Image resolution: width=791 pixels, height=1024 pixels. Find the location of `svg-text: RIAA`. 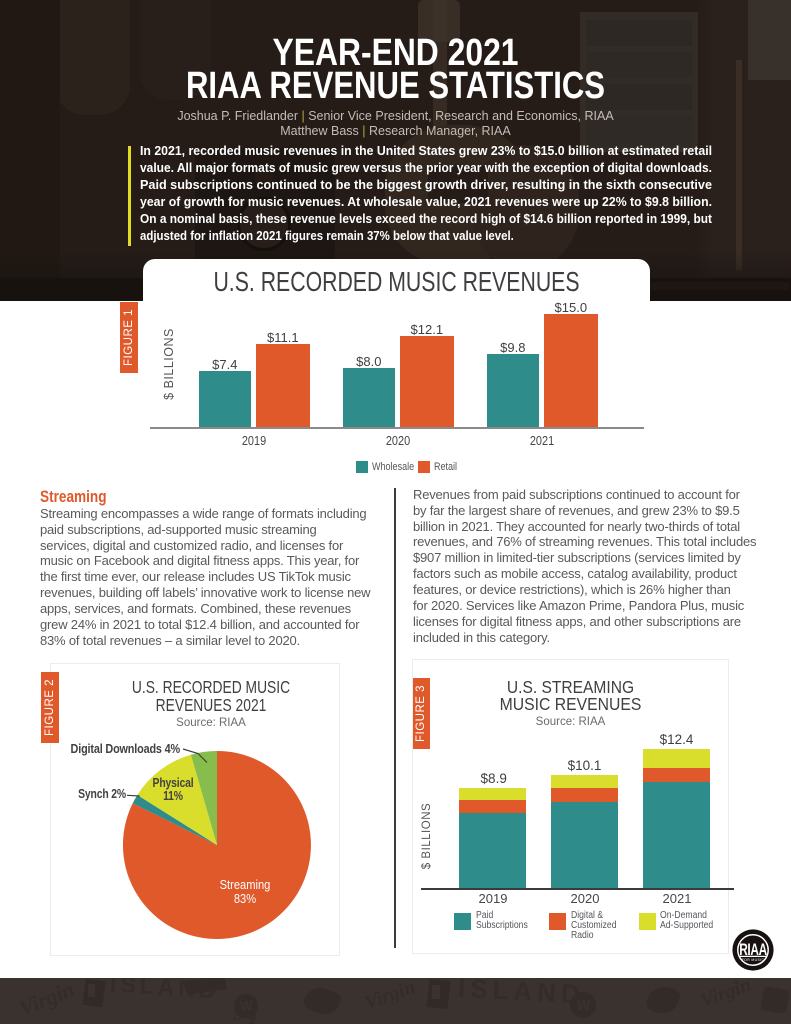

svg-text: RIAA is located at coordinates (753, 950).